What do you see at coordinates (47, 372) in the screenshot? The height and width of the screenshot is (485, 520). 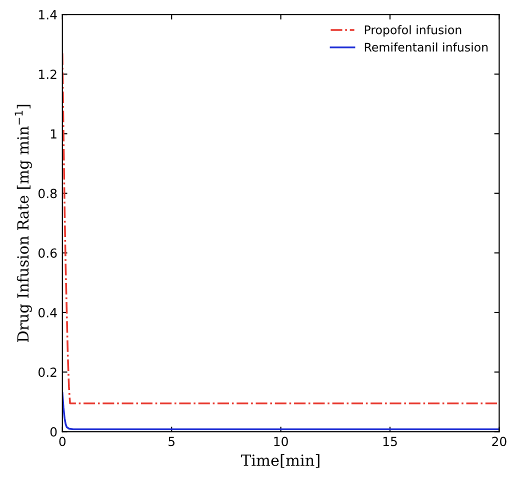 I see `y-tick-label: 0.2` at bounding box center [47, 372].